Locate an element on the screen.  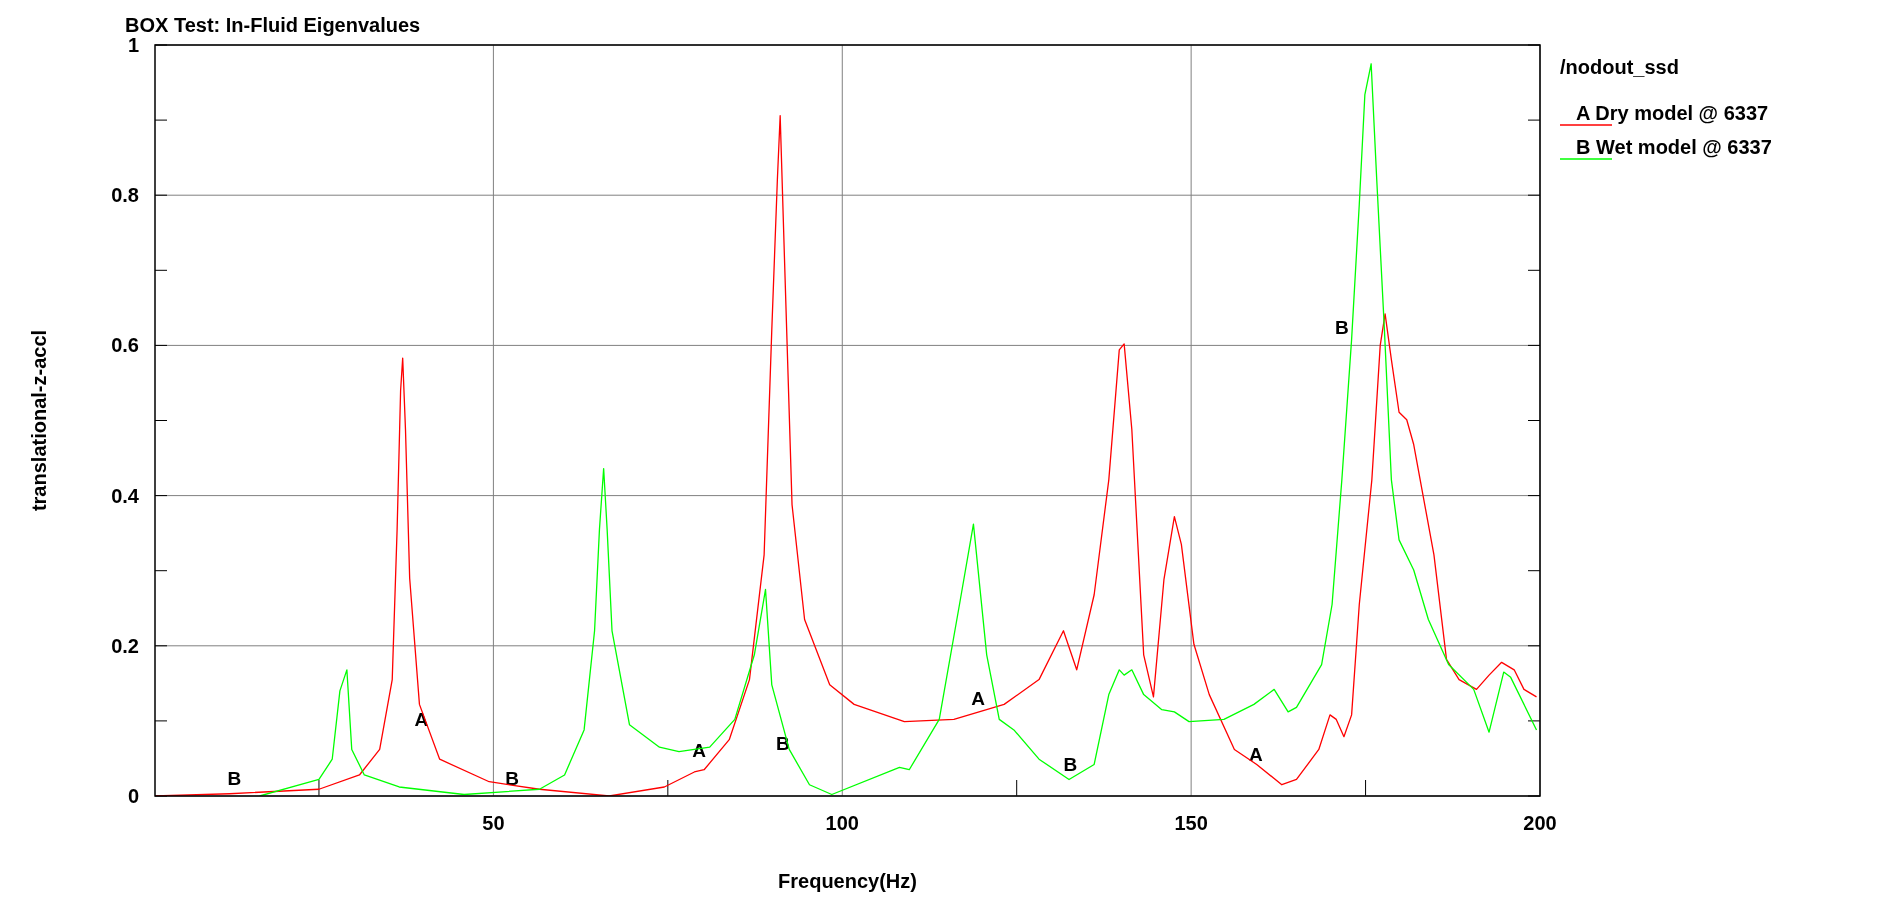
chart-title: BOX Test: In-Fluid Eigenvalues is located at coordinates (273, 25).